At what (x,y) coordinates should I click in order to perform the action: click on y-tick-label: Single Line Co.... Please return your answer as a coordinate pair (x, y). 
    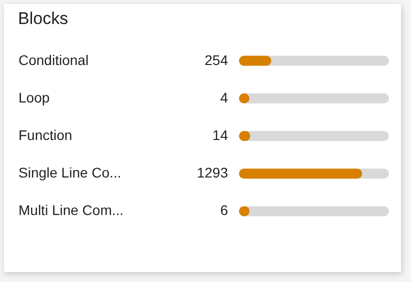
    Looking at the image, I should click on (70, 172).